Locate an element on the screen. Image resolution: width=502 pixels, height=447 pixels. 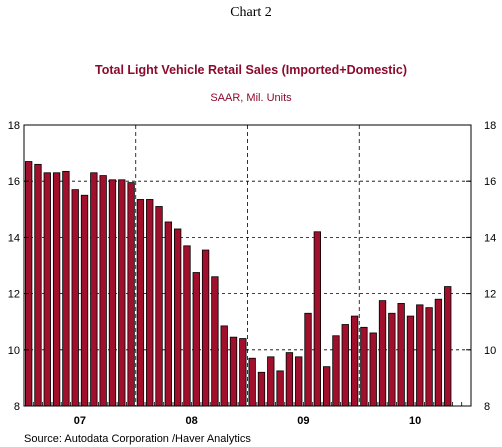
x-year-label: 09 is located at coordinates (303, 421).